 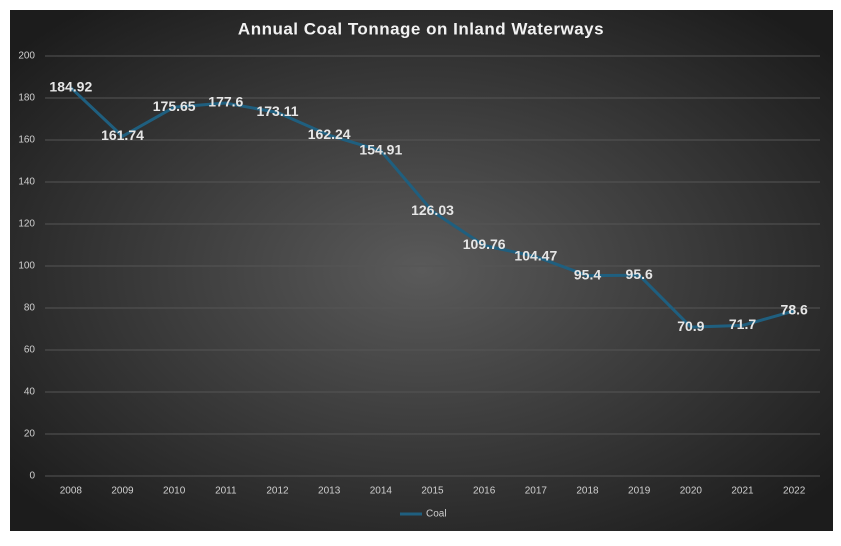 I want to click on x-tick-label: 2010, so click(x=174, y=491).